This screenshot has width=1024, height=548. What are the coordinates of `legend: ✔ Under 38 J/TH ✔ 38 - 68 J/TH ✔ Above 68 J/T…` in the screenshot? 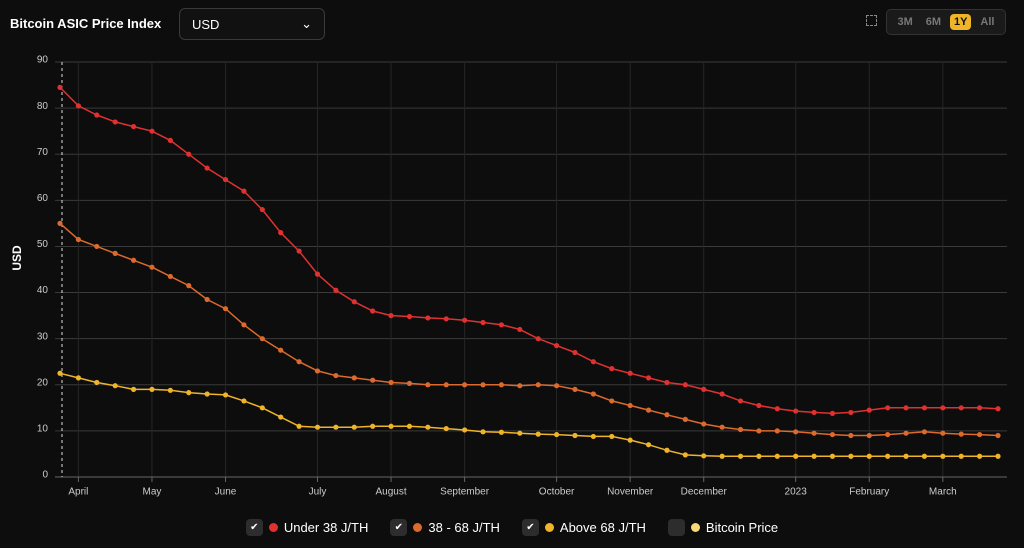 It's located at (512, 527).